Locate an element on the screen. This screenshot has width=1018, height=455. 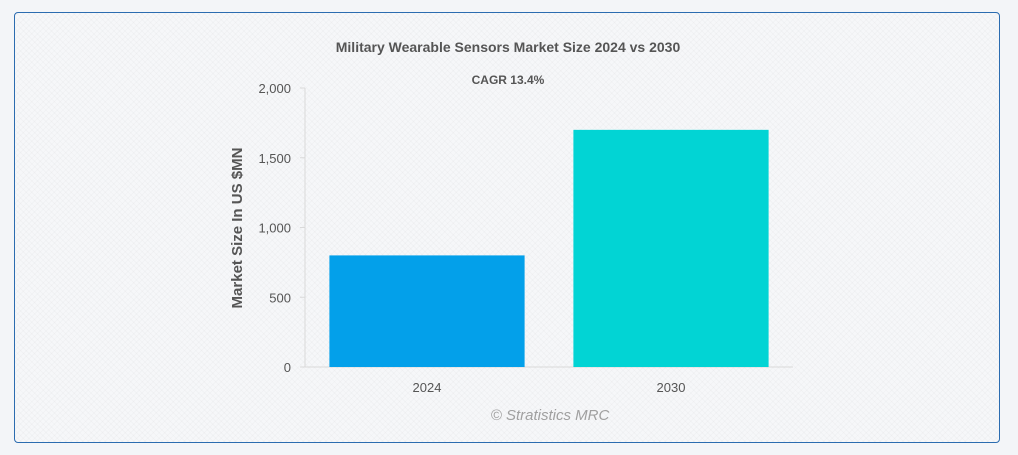
bar-2030 is located at coordinates (671, 248).